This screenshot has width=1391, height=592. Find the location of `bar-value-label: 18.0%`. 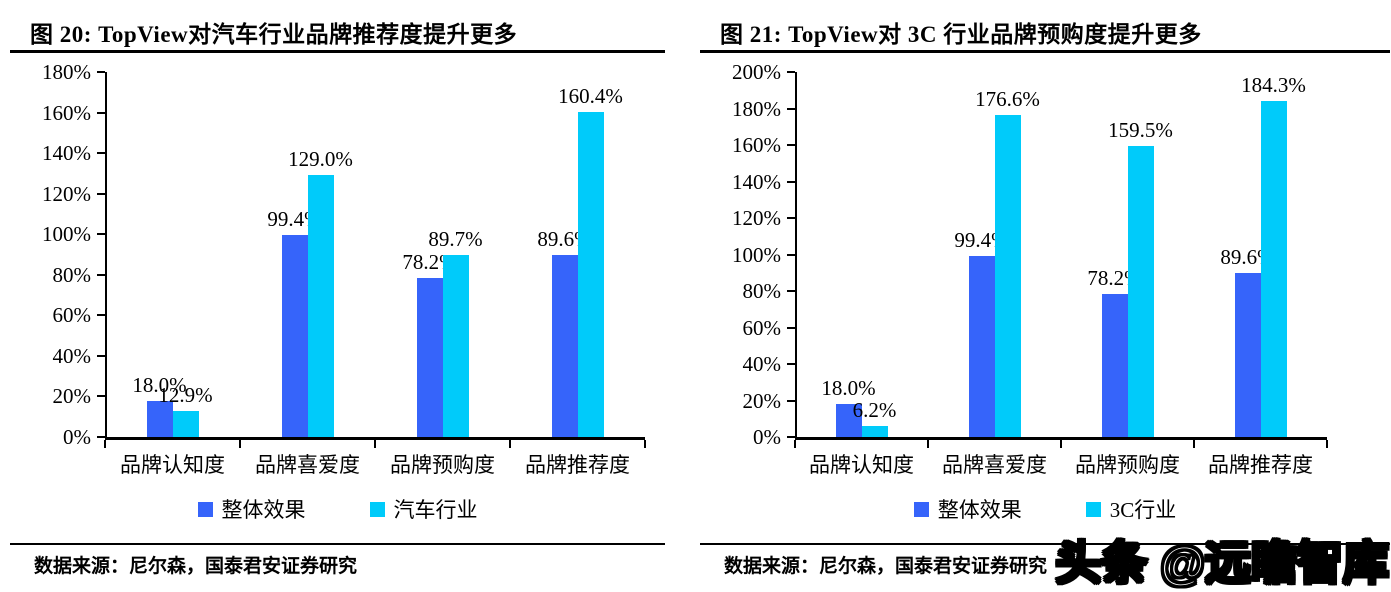

bar-value-label: 18.0% is located at coordinates (159, 384).